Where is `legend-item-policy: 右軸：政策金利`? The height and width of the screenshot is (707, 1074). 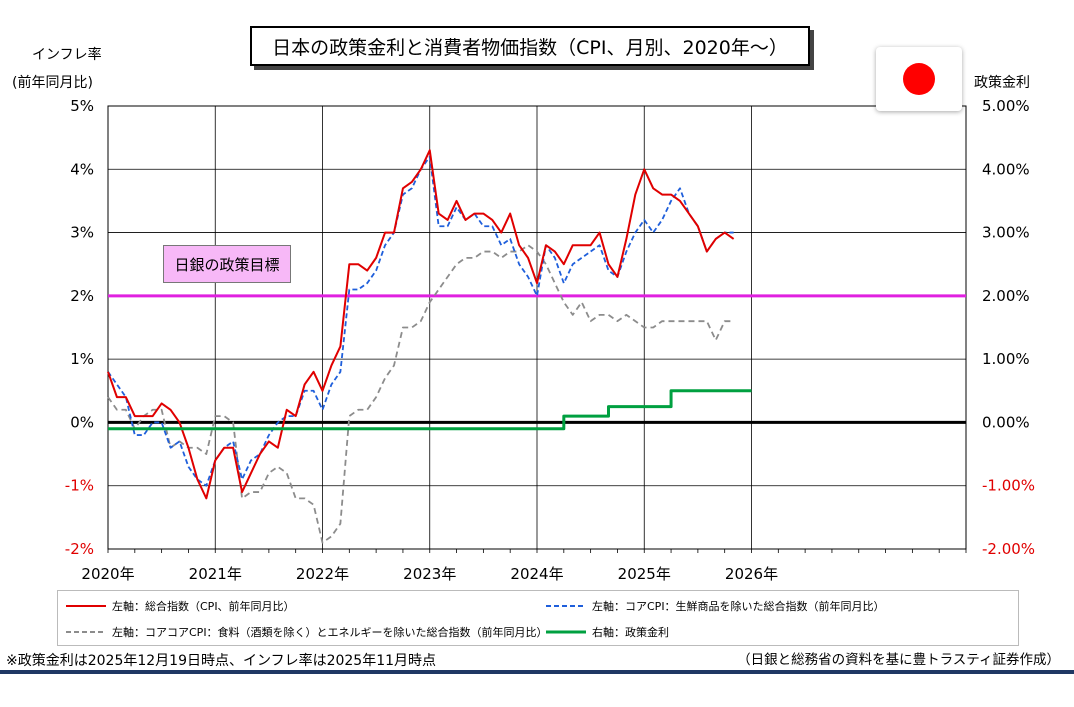
legend-item-policy: 右軸：政策金利 is located at coordinates (607, 632).